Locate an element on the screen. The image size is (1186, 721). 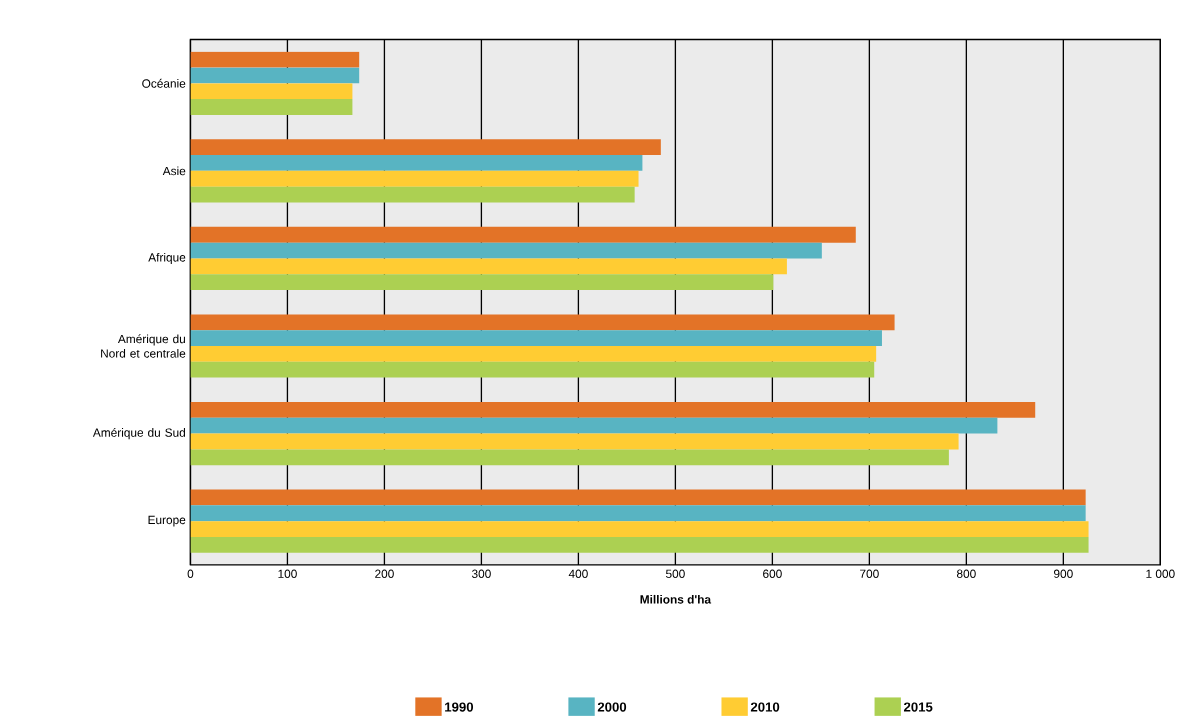
y-tick-label: Asie is located at coordinates (174, 171).